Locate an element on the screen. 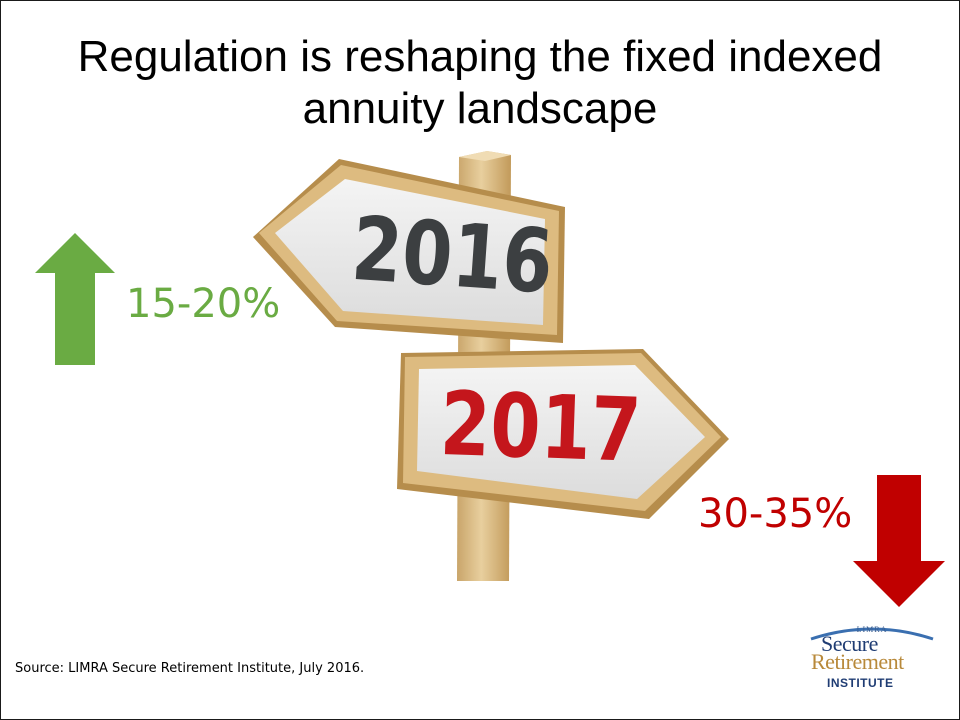 This screenshot has height=720, width=960. sign-2016: 2016 is located at coordinates (409, 251).